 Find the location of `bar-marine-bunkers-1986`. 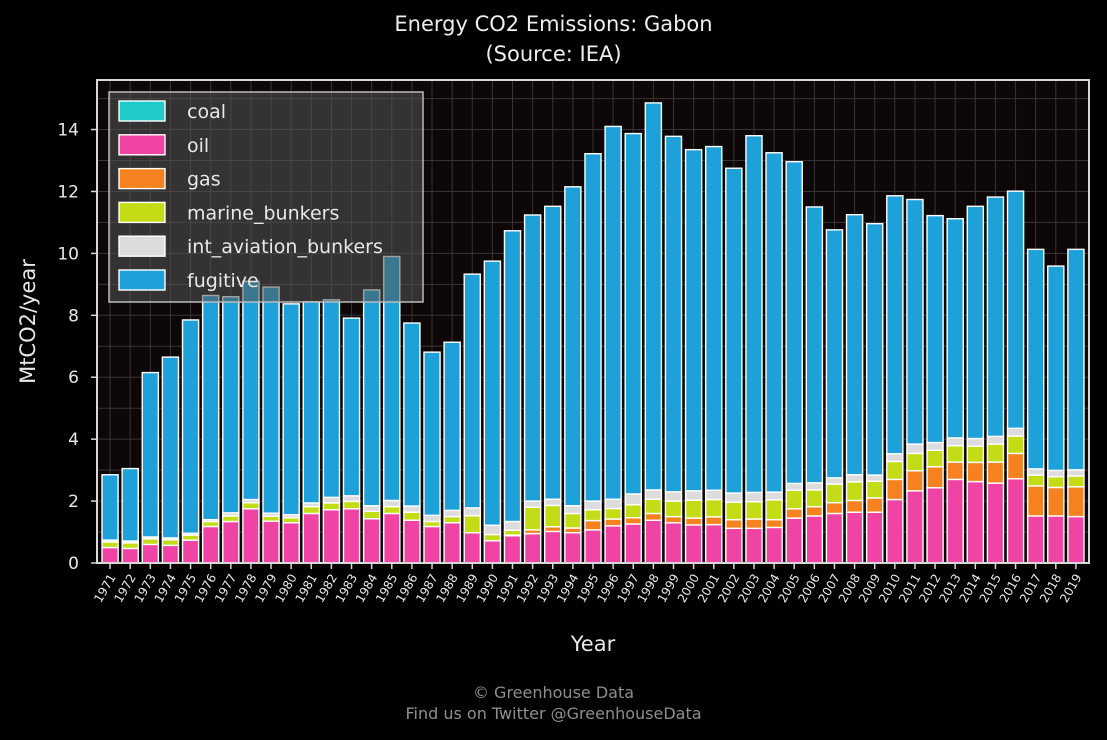

bar-marine-bunkers-1986 is located at coordinates (412, 516).